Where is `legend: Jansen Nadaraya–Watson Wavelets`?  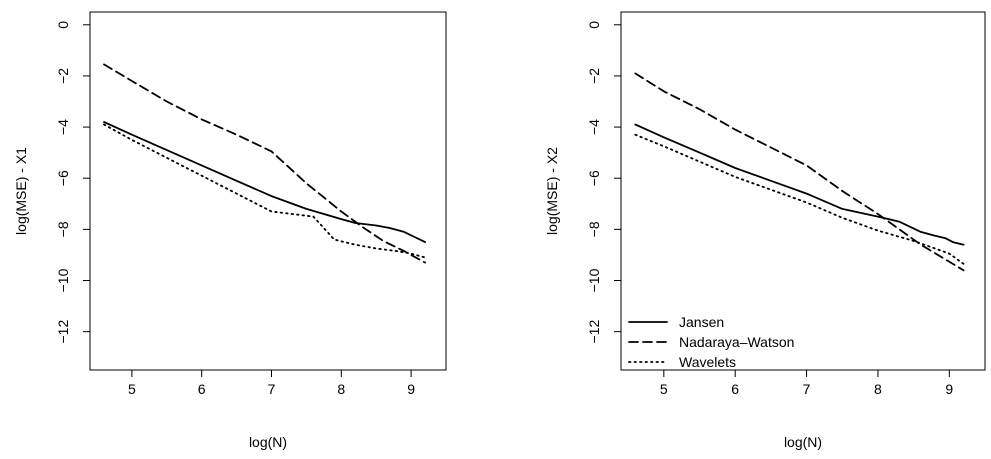
legend: Jansen Nadaraya–Watson Wavelets is located at coordinates (711, 342).